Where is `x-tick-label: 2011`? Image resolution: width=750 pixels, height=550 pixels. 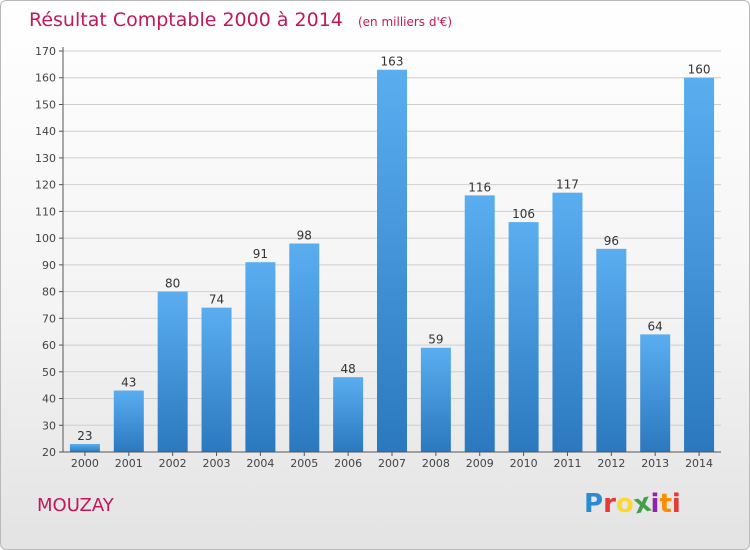
x-tick-label: 2011 is located at coordinates (567, 463).